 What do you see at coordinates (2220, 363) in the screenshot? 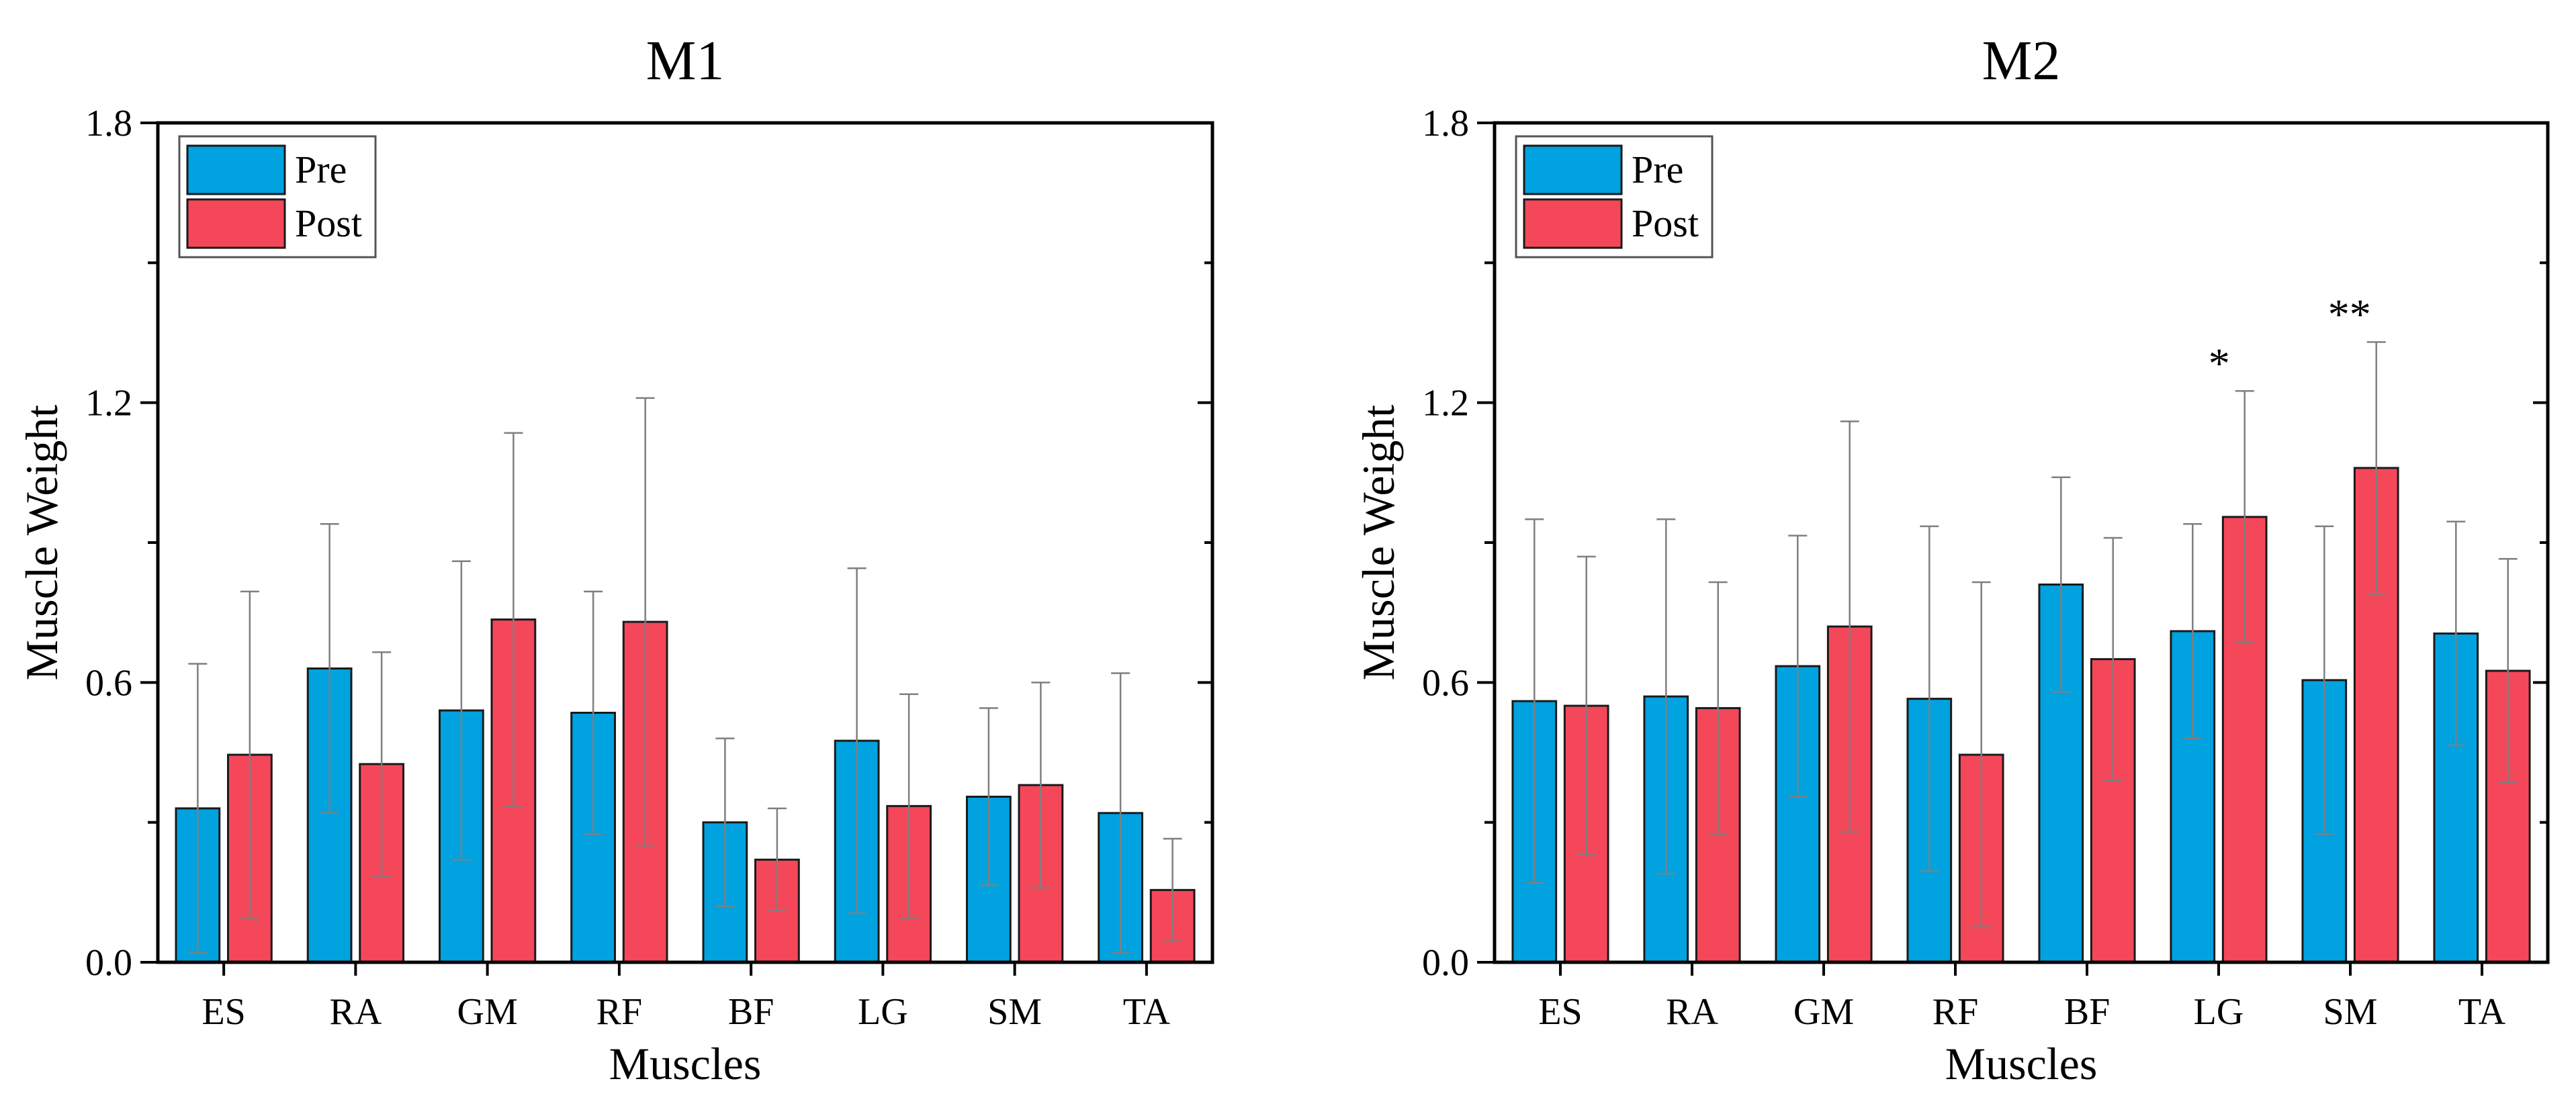
I see `significance-marker: *` at bounding box center [2220, 363].